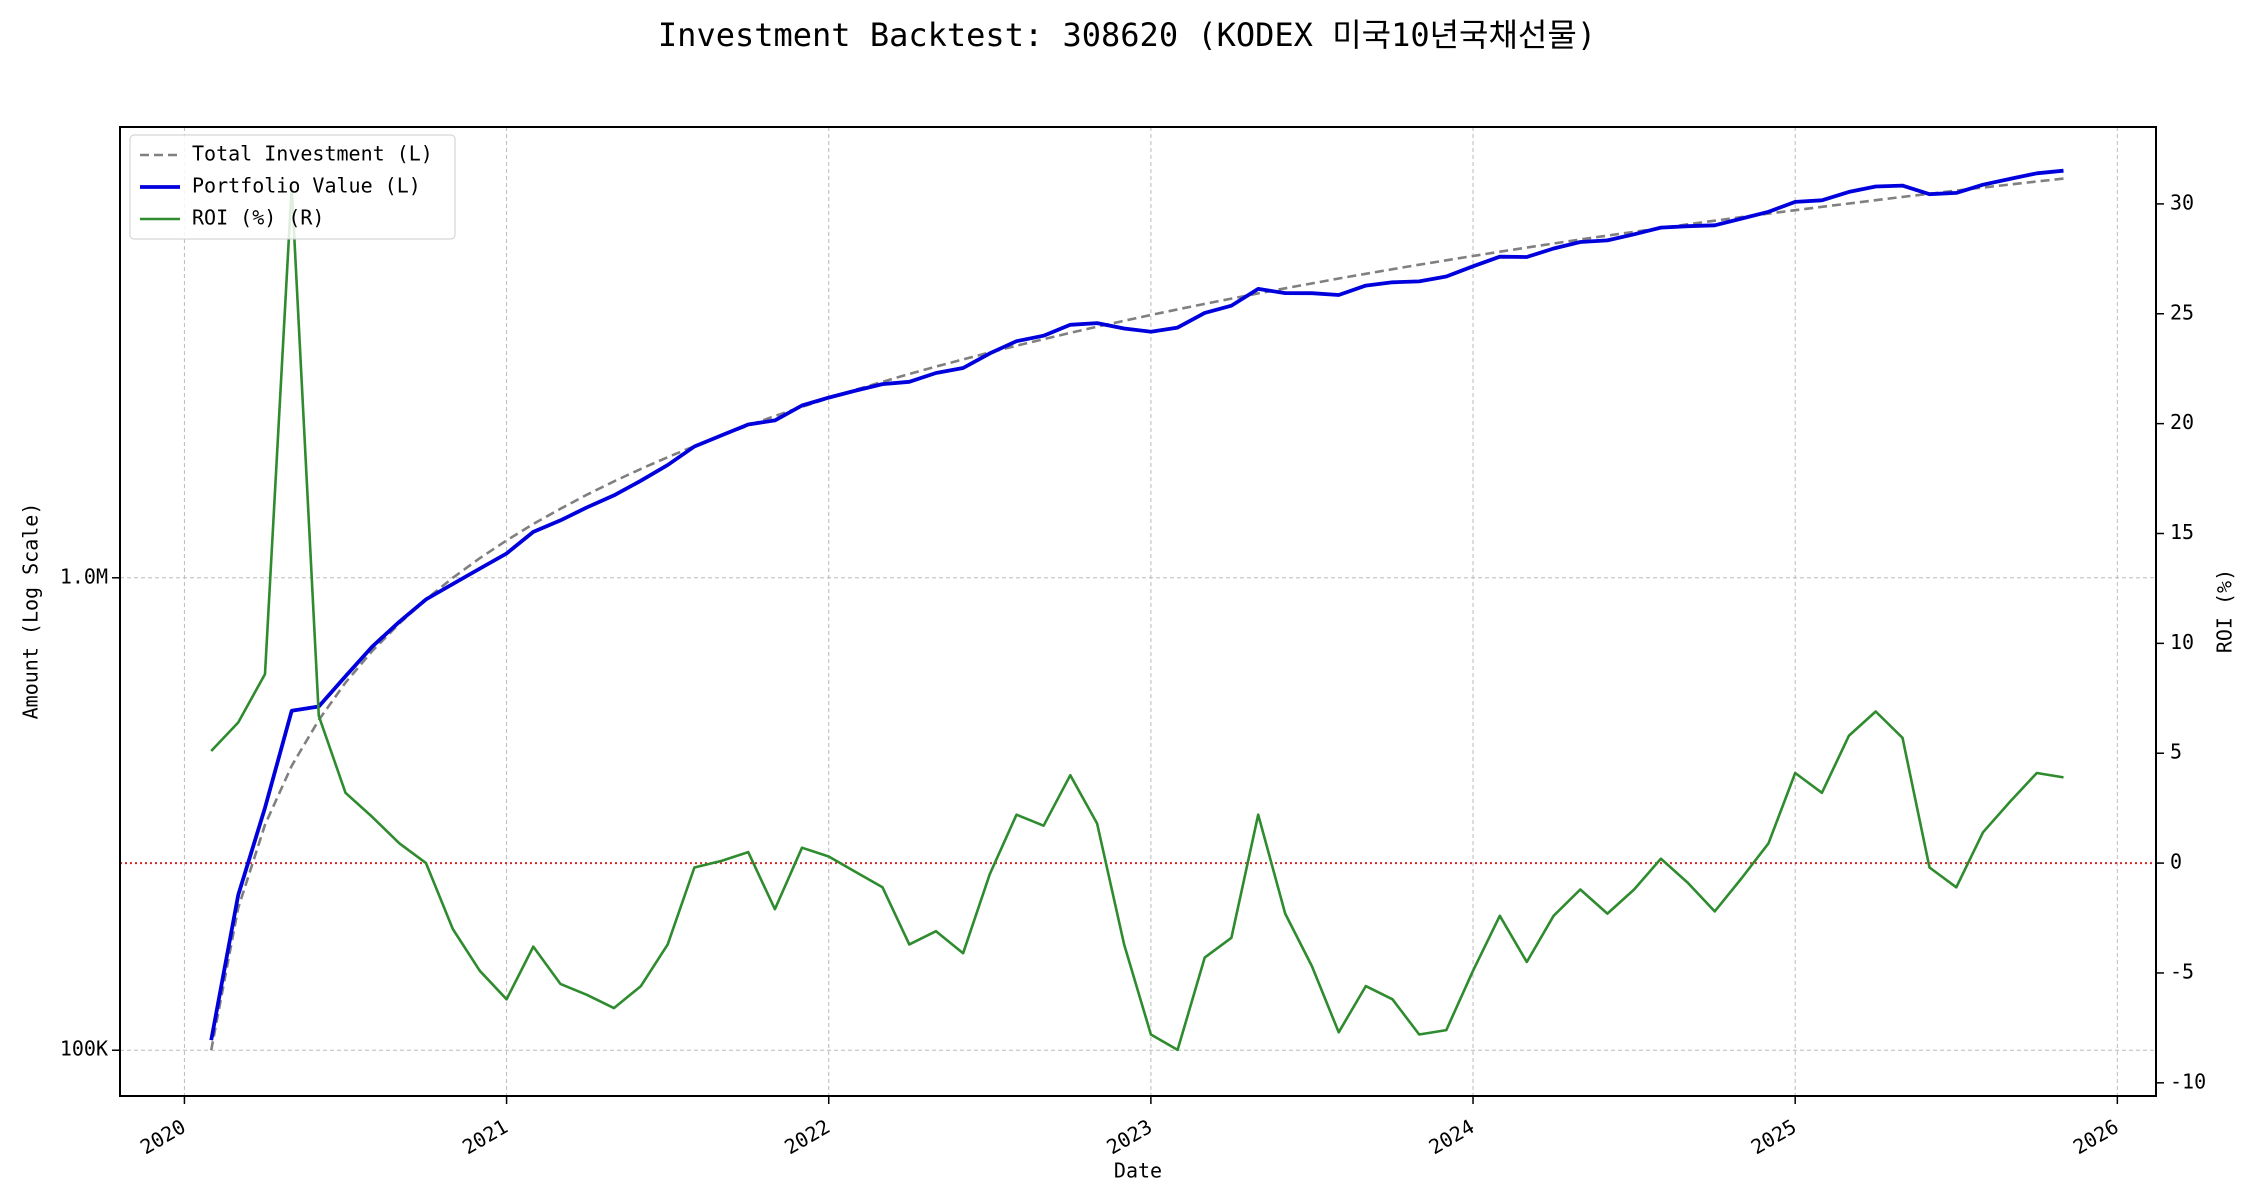 The height and width of the screenshot is (1200, 2250). What do you see at coordinates (2225, 611) in the screenshot?
I see `y2-axis-label: ROI (%)` at bounding box center [2225, 611].